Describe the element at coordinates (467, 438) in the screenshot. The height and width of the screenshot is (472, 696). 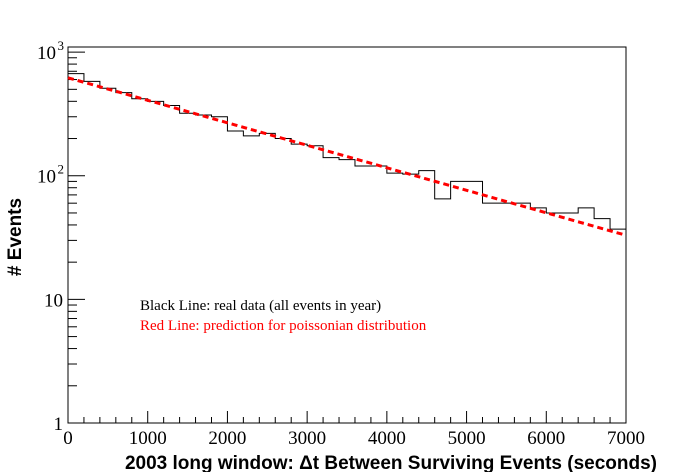
I see `x-tick-label: 5000` at that location.